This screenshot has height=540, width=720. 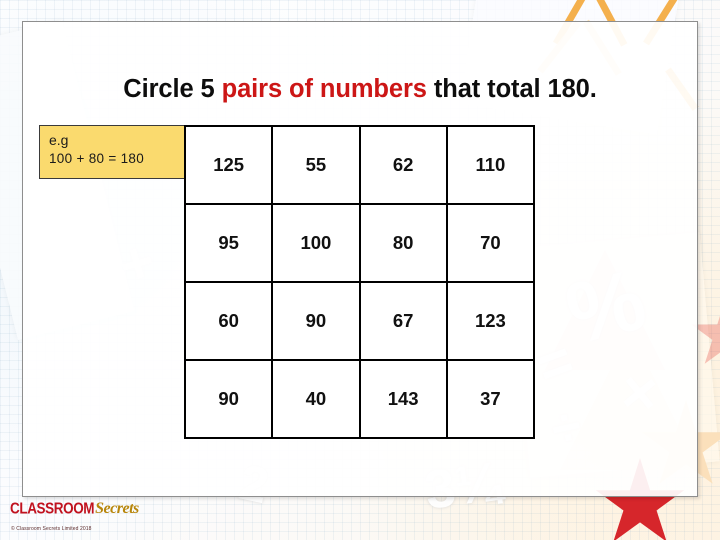 What do you see at coordinates (97, 158) in the screenshot?
I see `example-equation: 100 + 80 = 180` at bounding box center [97, 158].